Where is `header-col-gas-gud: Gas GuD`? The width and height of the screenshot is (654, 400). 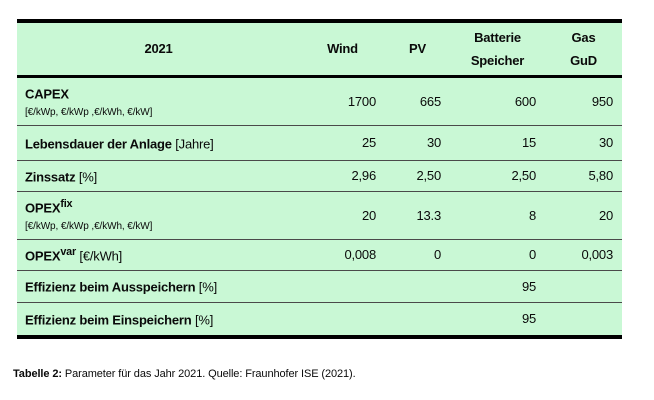 header-col-gas-gud: Gas GuD is located at coordinates (583, 49).